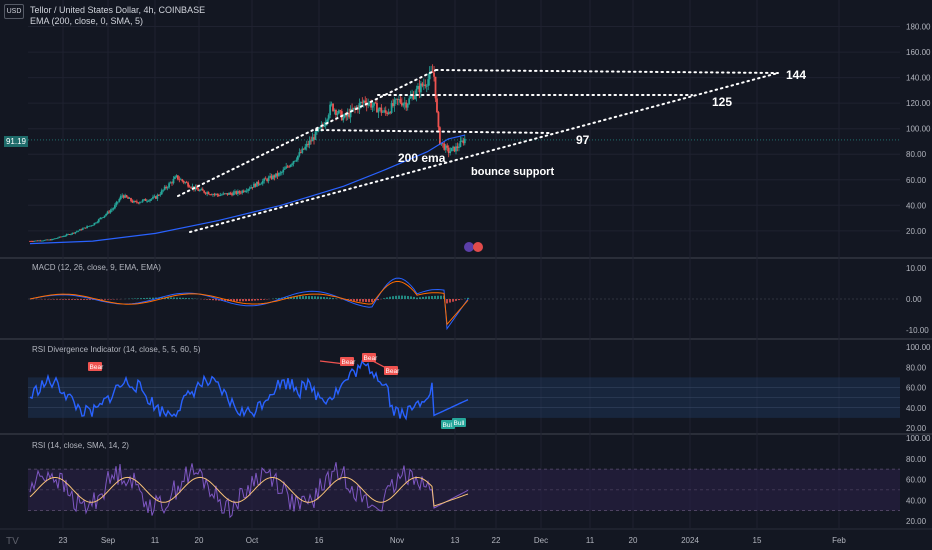 The width and height of the screenshot is (932, 550). What do you see at coordinates (80, 445) in the screenshot?
I see `rsi-legend: RSI (14, close, SMA, 14, 2)` at bounding box center [80, 445].